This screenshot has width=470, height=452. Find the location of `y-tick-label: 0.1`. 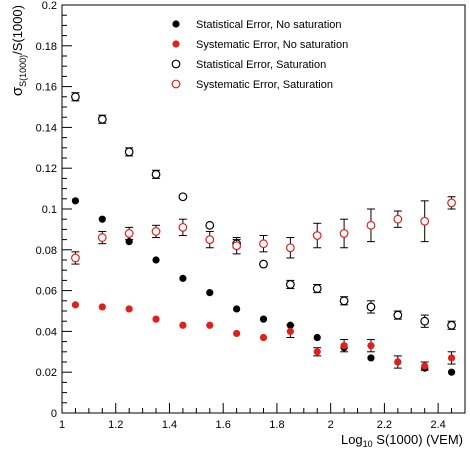

y-tick-label: 0.1 is located at coordinates (49, 210).